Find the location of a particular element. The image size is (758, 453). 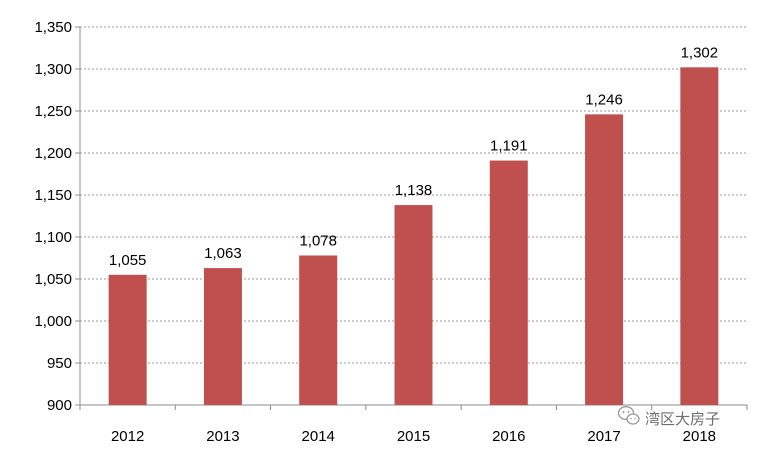

data-label-2018: 1,302 is located at coordinates (700, 52).